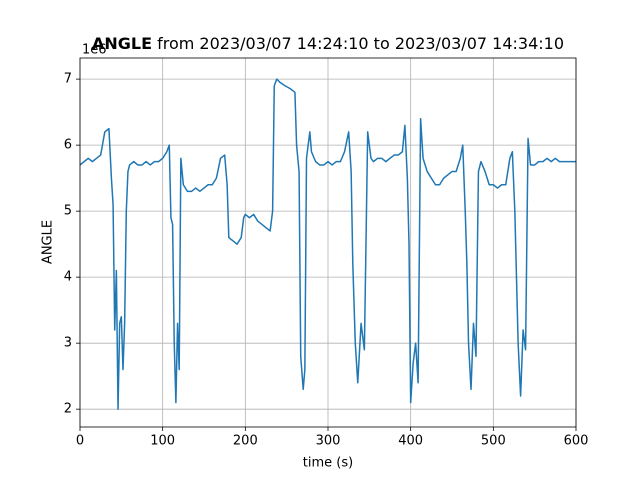  Describe the element at coordinates (80, 441) in the screenshot. I see `x-tick-label: 0` at that location.